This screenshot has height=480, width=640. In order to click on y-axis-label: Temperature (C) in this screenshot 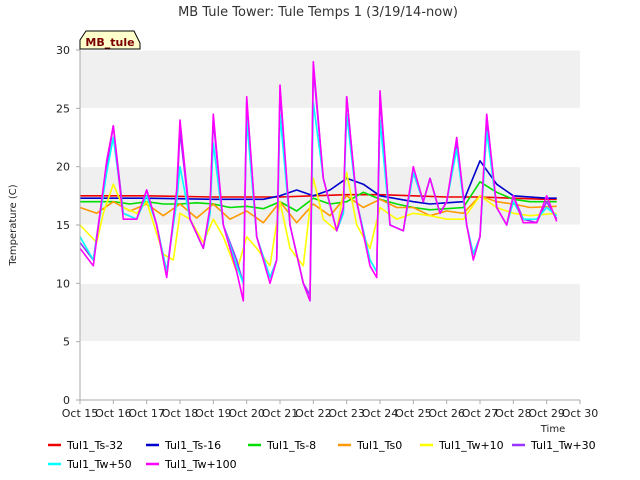, I will do `click(13, 225)`.